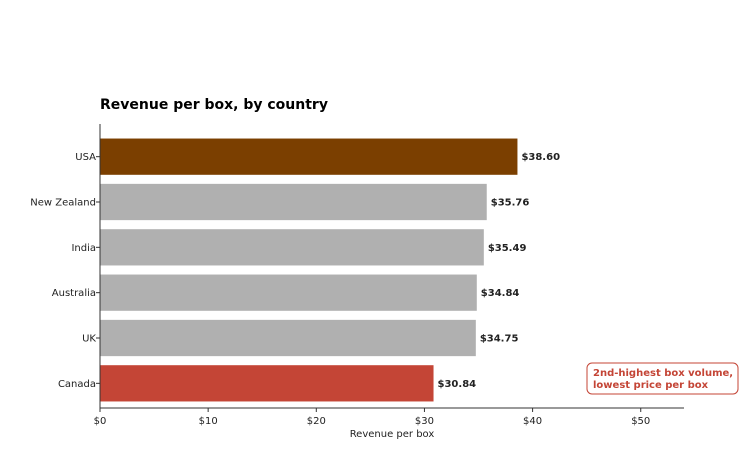 This screenshot has height=464, width=755. I want to click on y-tick-labels: USA New Zealand India Australia UK Canada, so click(65, 271).